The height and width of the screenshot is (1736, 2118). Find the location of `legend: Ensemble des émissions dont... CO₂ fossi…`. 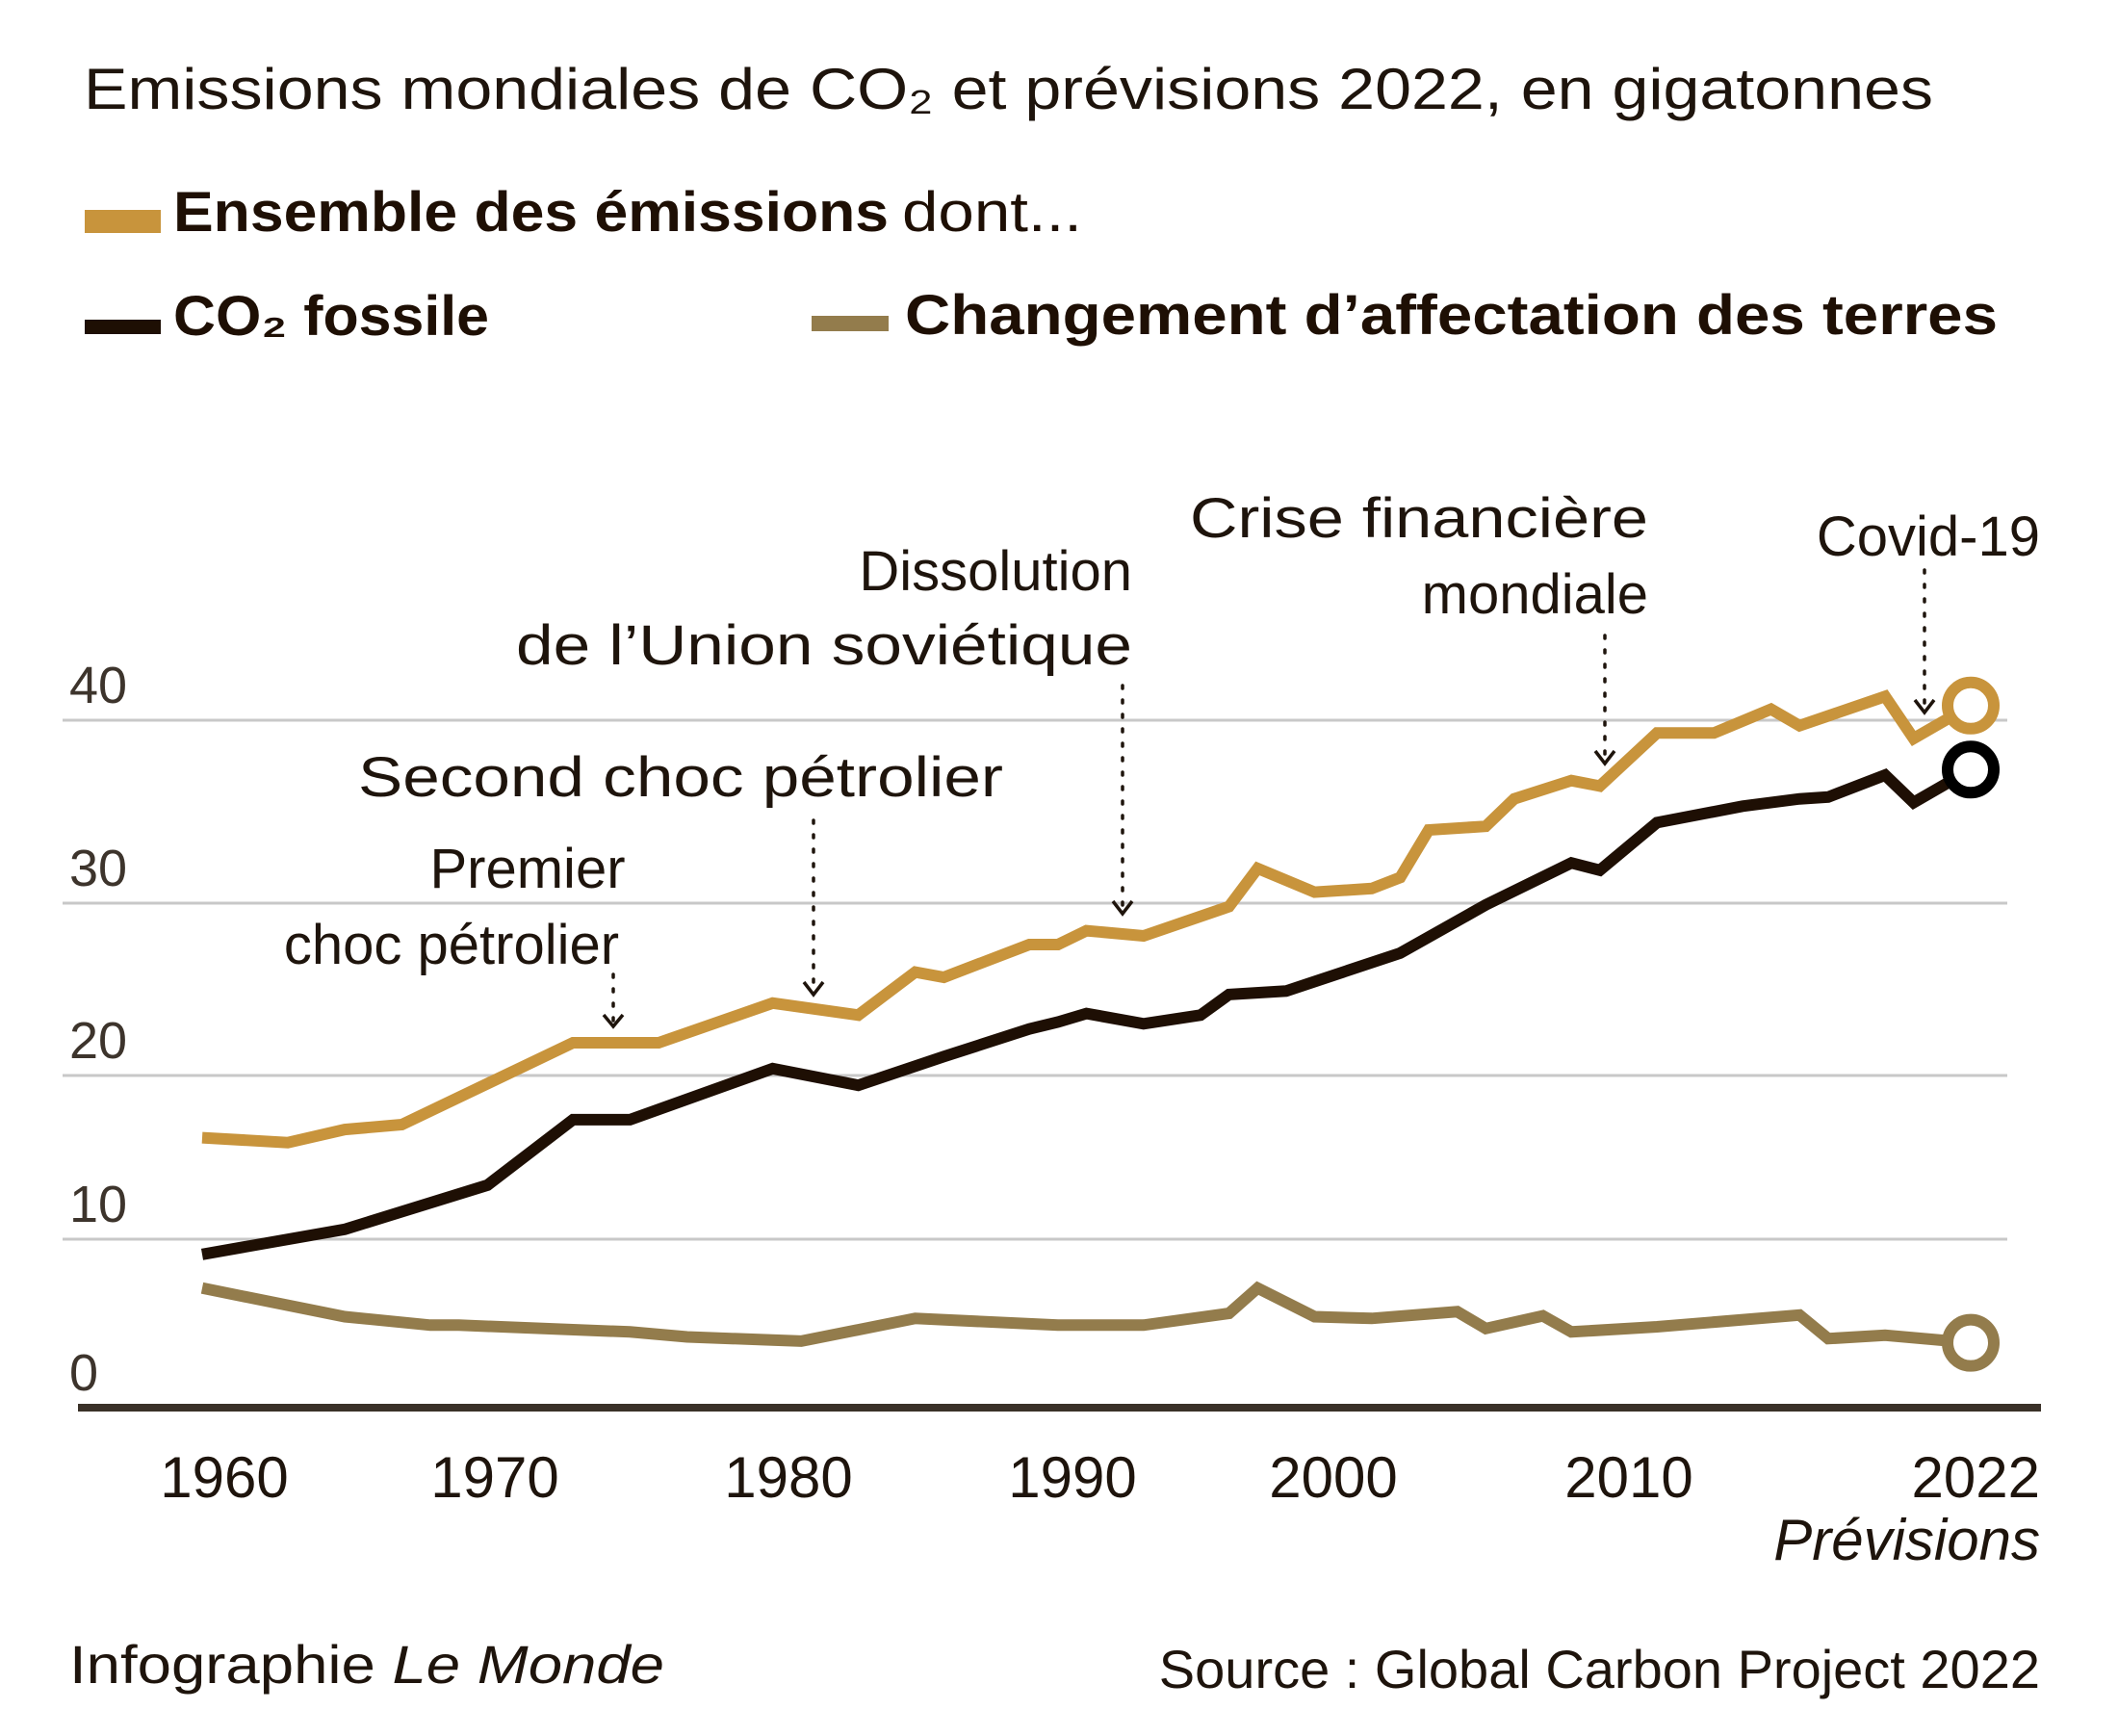

legend: Ensemble des émissions dont... CO₂ fossi… is located at coordinates (1042, 264).